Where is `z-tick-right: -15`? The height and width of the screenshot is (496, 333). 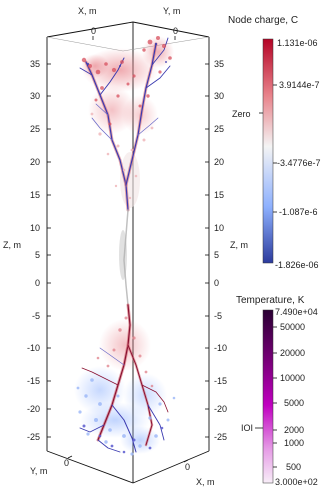 z-tick-right: -15 is located at coordinates (220, 381).